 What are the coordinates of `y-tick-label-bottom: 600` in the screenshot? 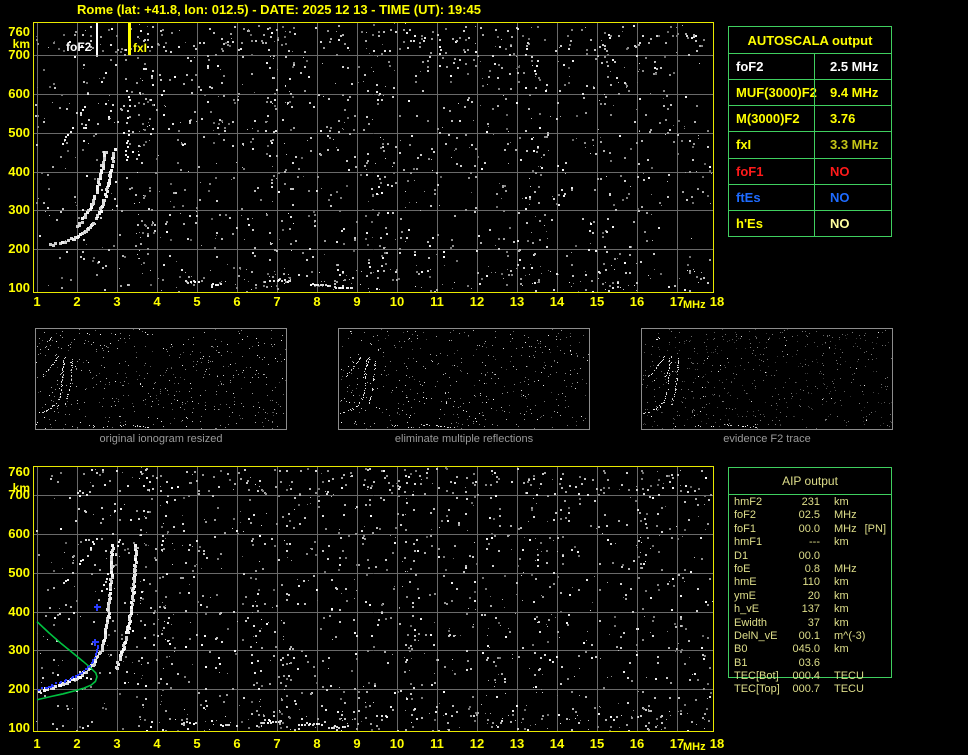 It's located at (19, 533).